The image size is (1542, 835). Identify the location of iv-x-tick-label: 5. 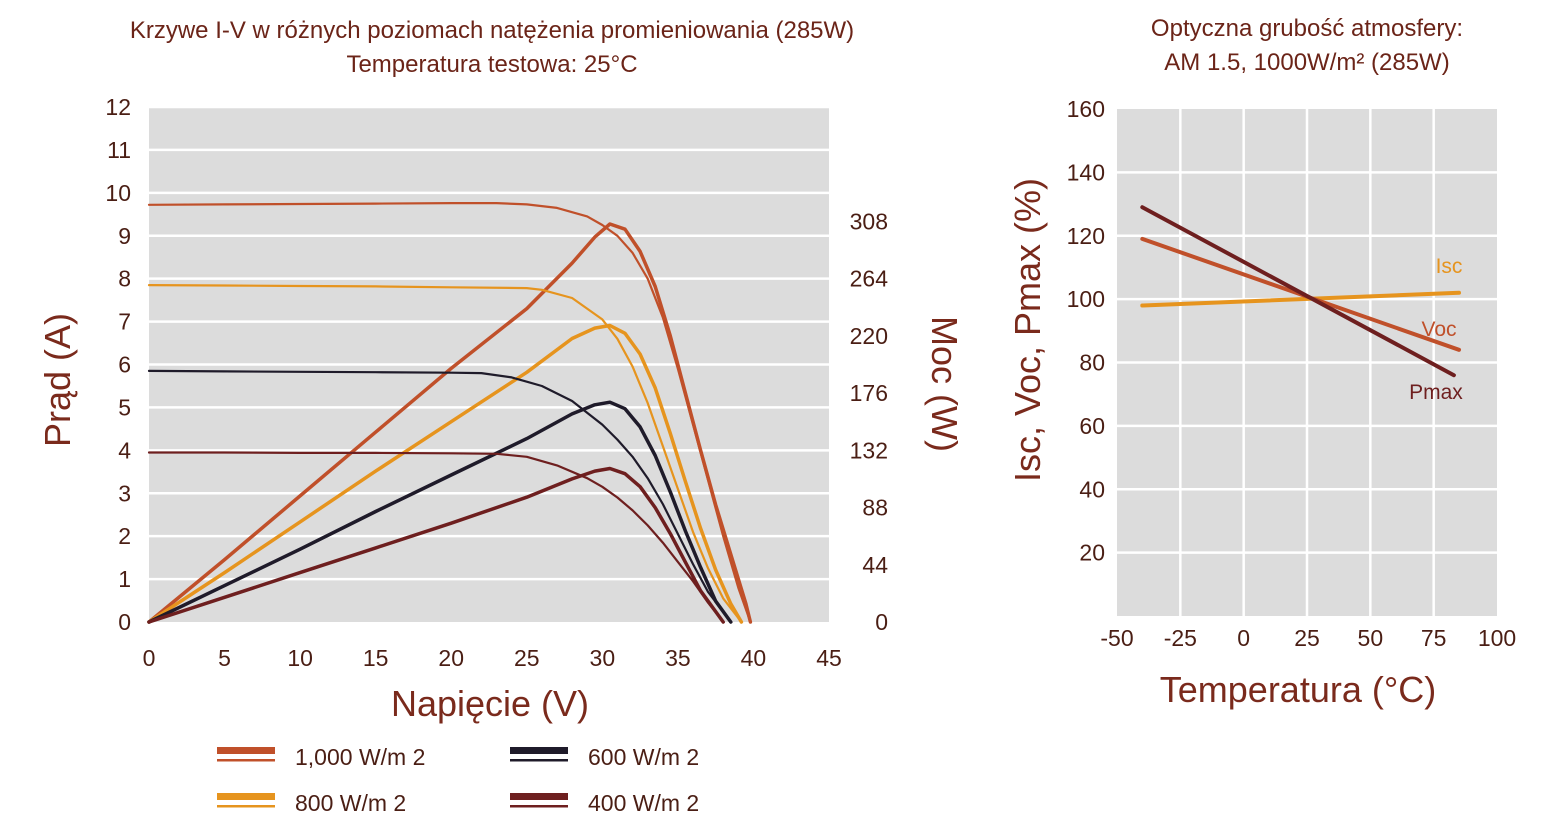
(224, 658).